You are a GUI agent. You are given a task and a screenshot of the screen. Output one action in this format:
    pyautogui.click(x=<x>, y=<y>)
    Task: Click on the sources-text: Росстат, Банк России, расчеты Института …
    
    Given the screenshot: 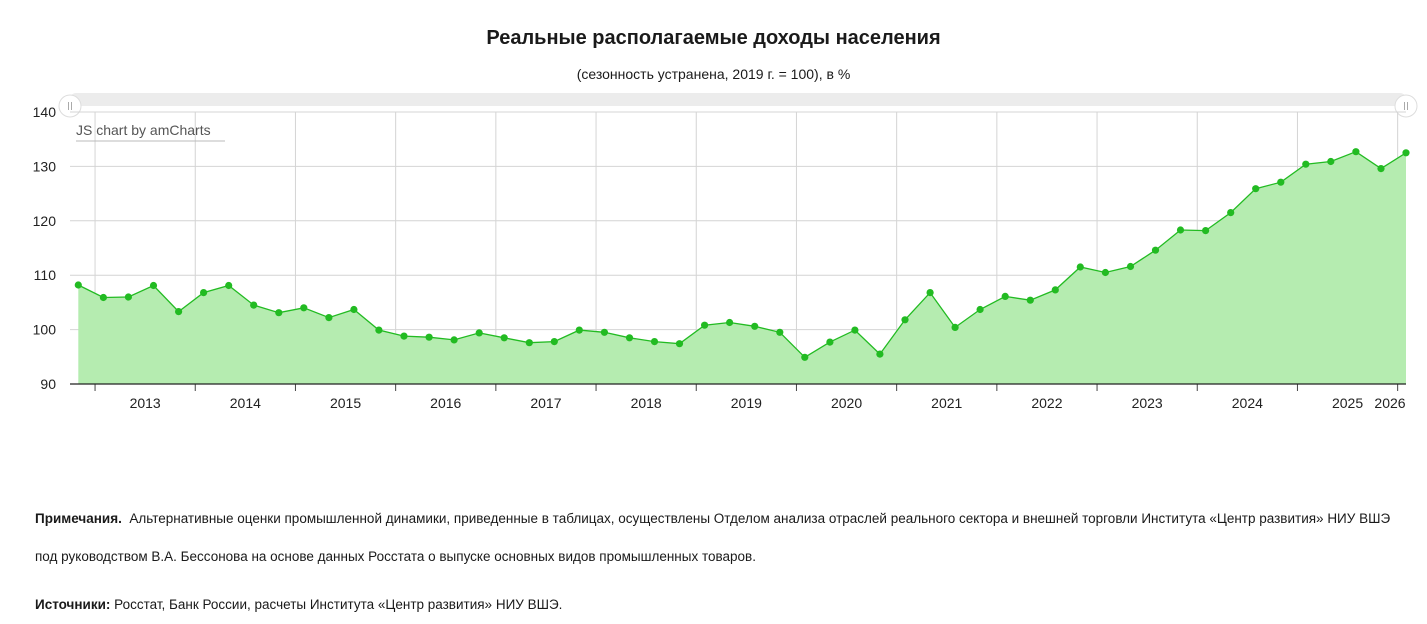 What is the action you would take?
    pyautogui.click(x=338, y=604)
    